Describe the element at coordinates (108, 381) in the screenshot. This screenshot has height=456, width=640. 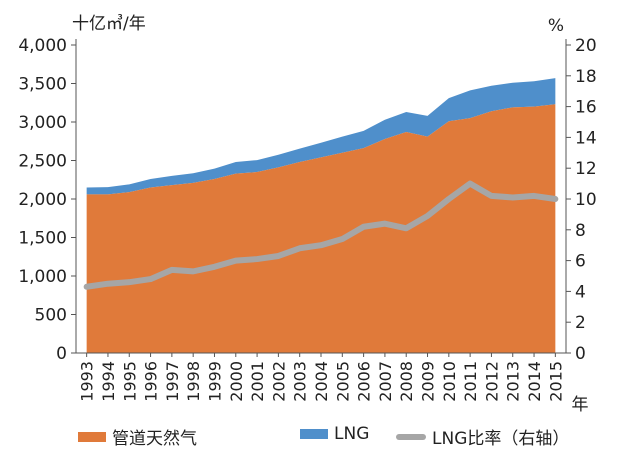
I see `x-tick-label: 1994` at that location.